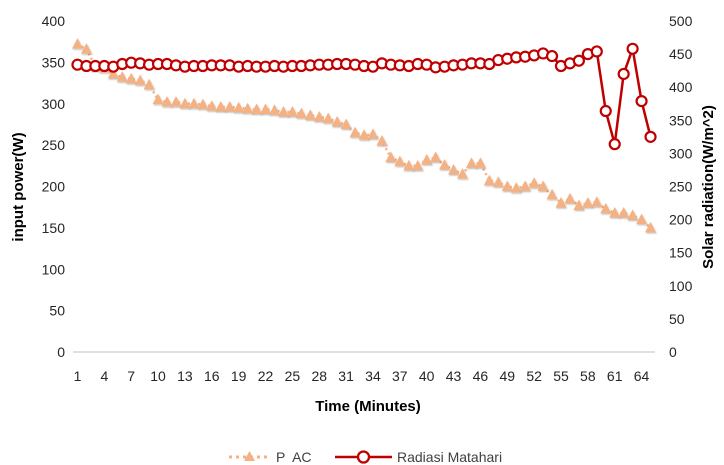 The width and height of the screenshot is (724, 465). What do you see at coordinates (18, 186) in the screenshot?
I see `y-axis-left-title: input power(W)` at bounding box center [18, 186].